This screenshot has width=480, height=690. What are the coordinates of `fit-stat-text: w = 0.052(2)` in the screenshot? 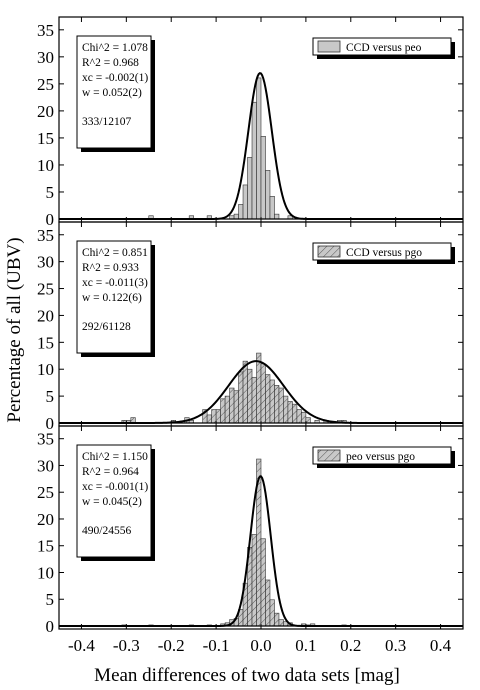 It's located at (112, 93).